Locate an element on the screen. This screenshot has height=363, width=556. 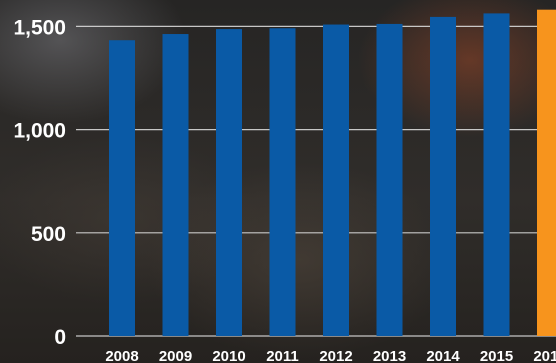
x-tick-label: 2016 is located at coordinates (544, 355).